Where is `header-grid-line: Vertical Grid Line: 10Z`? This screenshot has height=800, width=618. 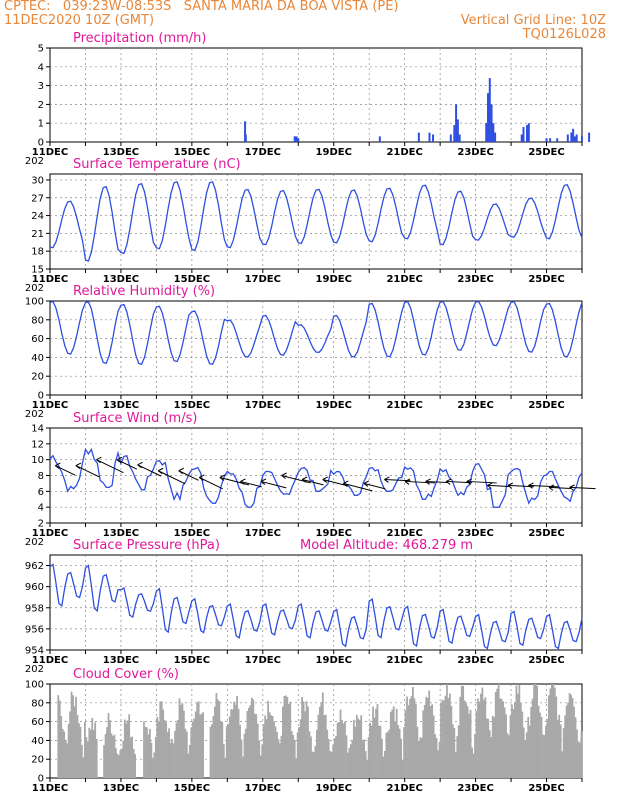 header-grid-line: Vertical Grid Line: 10Z is located at coordinates (533, 20).